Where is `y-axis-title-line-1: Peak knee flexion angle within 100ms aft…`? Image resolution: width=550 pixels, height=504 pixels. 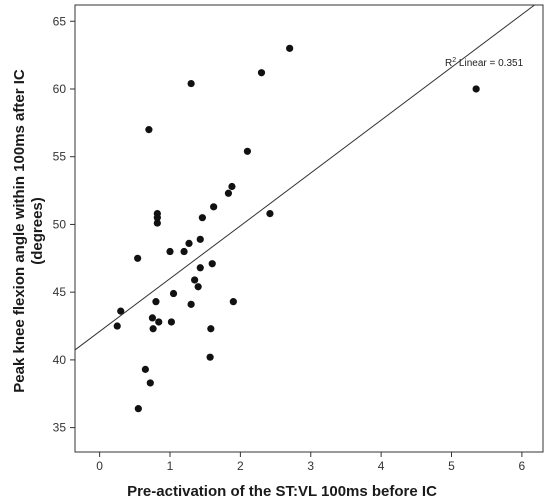 y-axis-title-line-1: Peak knee flexion angle within 100ms aft… is located at coordinates (19, 231).